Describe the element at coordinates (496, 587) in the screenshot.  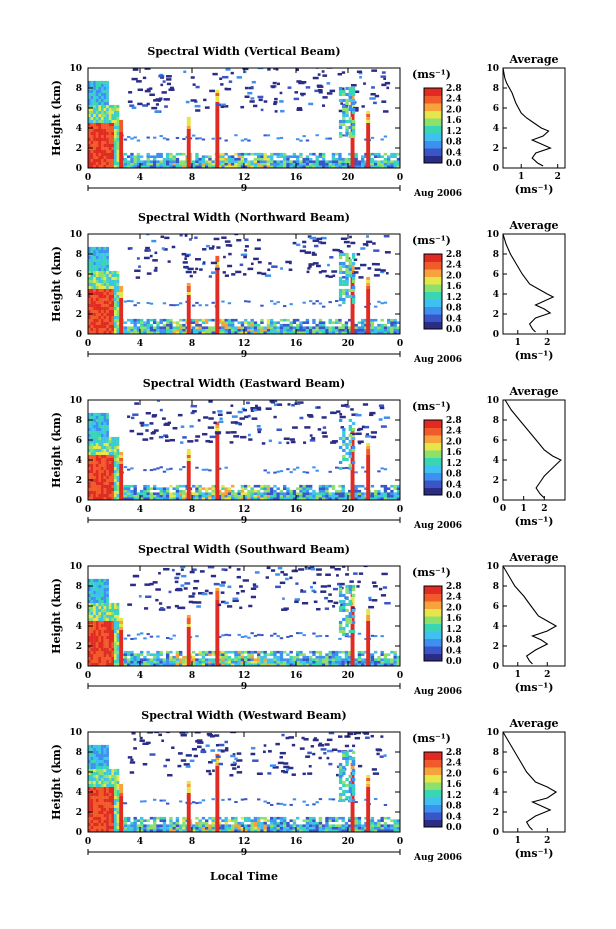
I see `profile-y-tick-label: 8` at that location.